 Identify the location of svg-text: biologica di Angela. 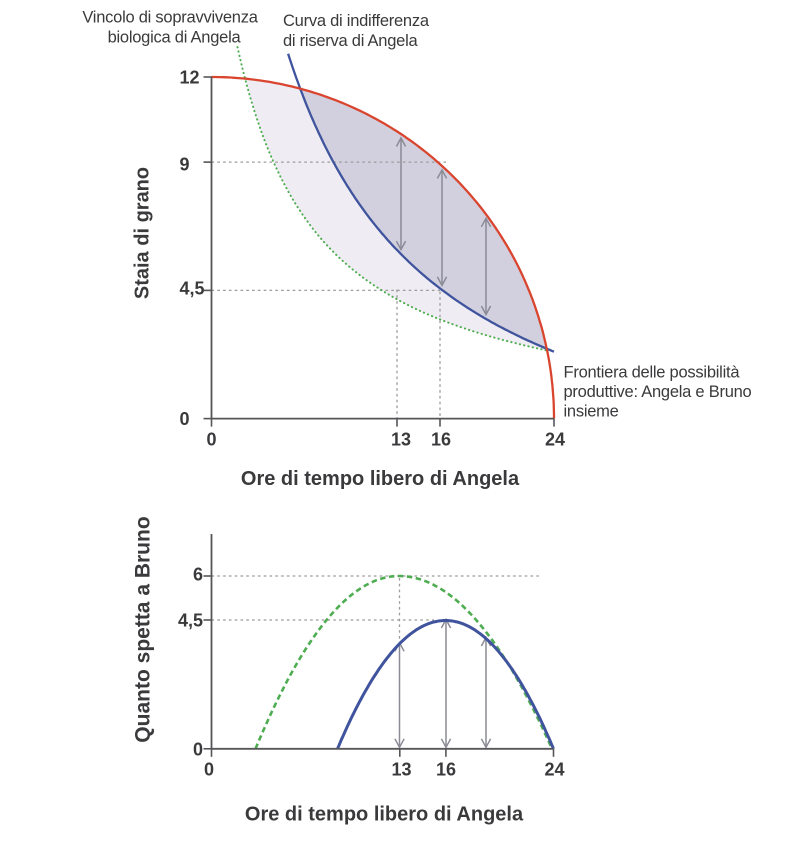
(175, 38).